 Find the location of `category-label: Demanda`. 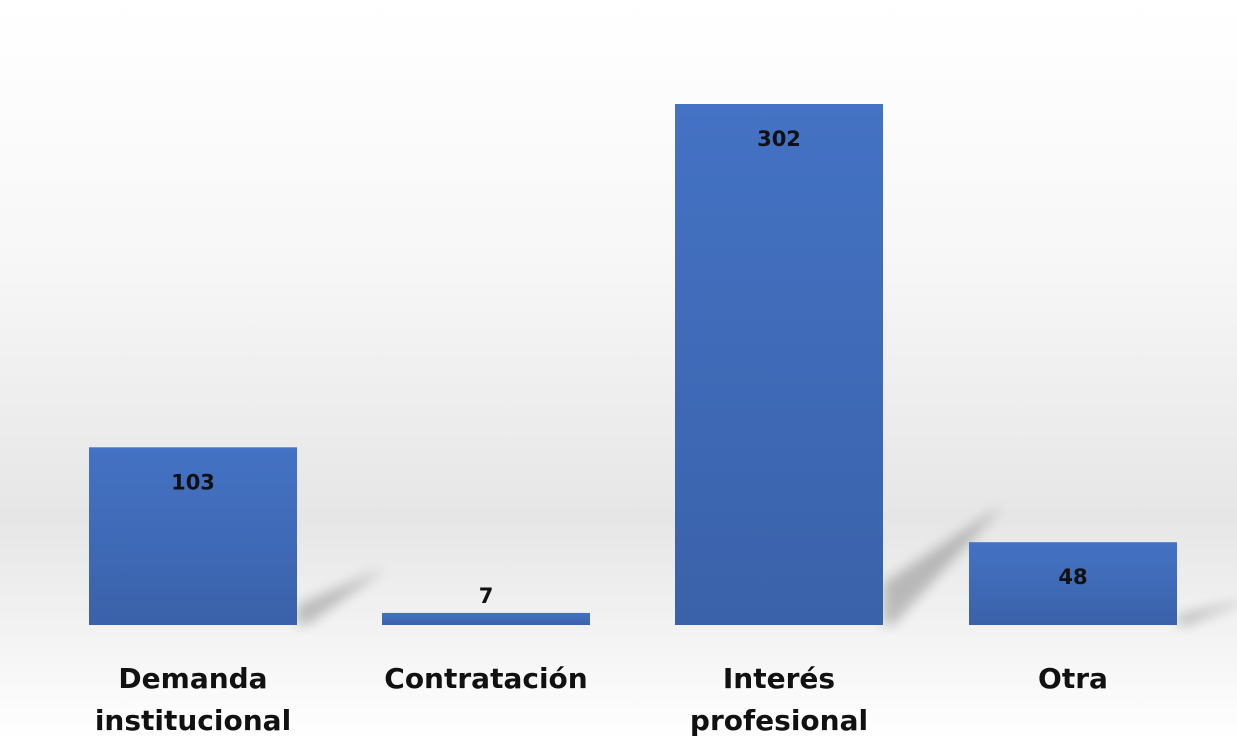

category-label: Demanda is located at coordinates (192, 678).